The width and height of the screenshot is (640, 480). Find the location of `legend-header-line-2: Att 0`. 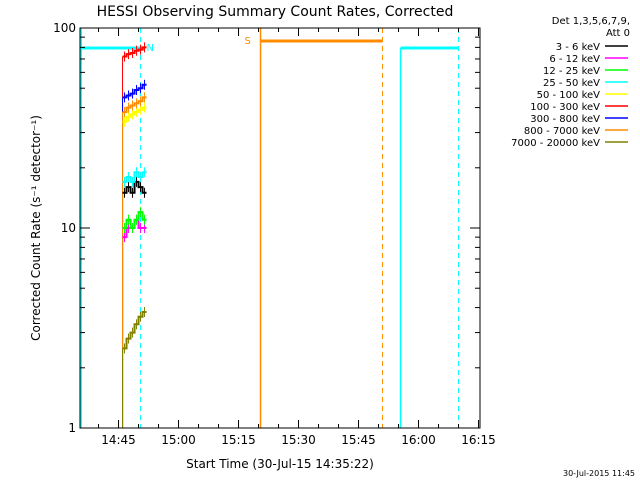

legend-header-line-2: Att 0 is located at coordinates (618, 33).